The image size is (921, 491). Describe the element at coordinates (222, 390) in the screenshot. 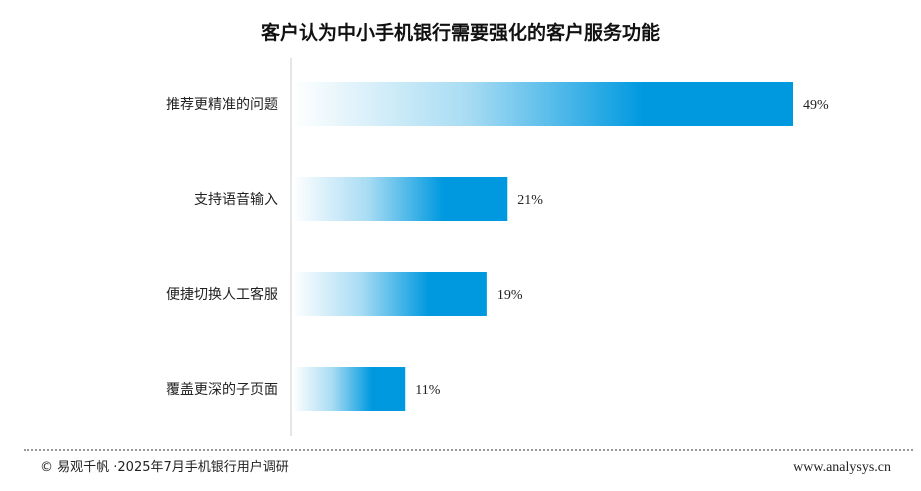

I see `category-label: 覆盖更深的子页面` at that location.